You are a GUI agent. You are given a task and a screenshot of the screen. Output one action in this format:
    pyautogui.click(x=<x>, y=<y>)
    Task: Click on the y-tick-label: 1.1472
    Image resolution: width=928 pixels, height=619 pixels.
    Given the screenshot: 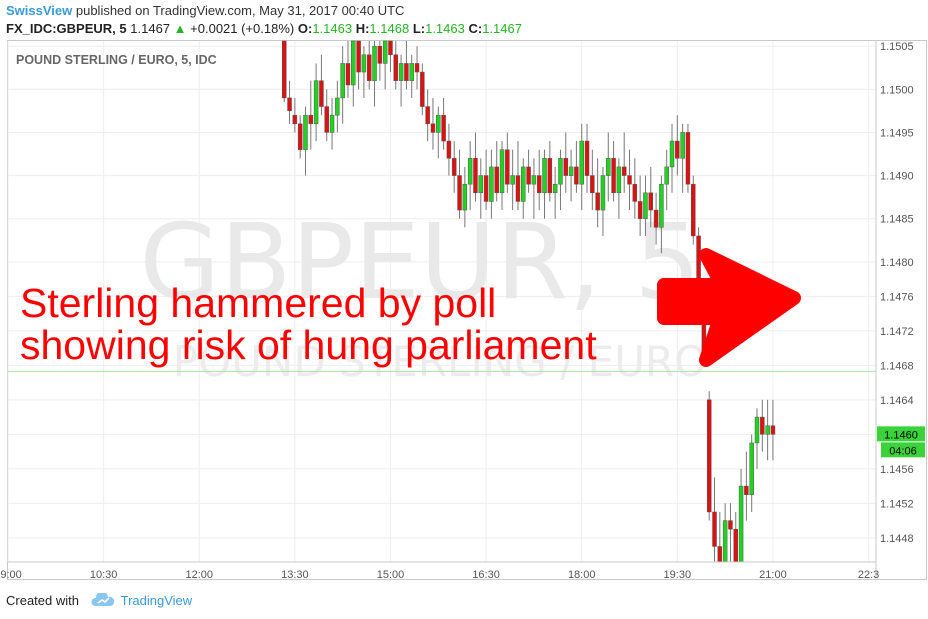 What is the action you would take?
    pyautogui.click(x=897, y=332)
    